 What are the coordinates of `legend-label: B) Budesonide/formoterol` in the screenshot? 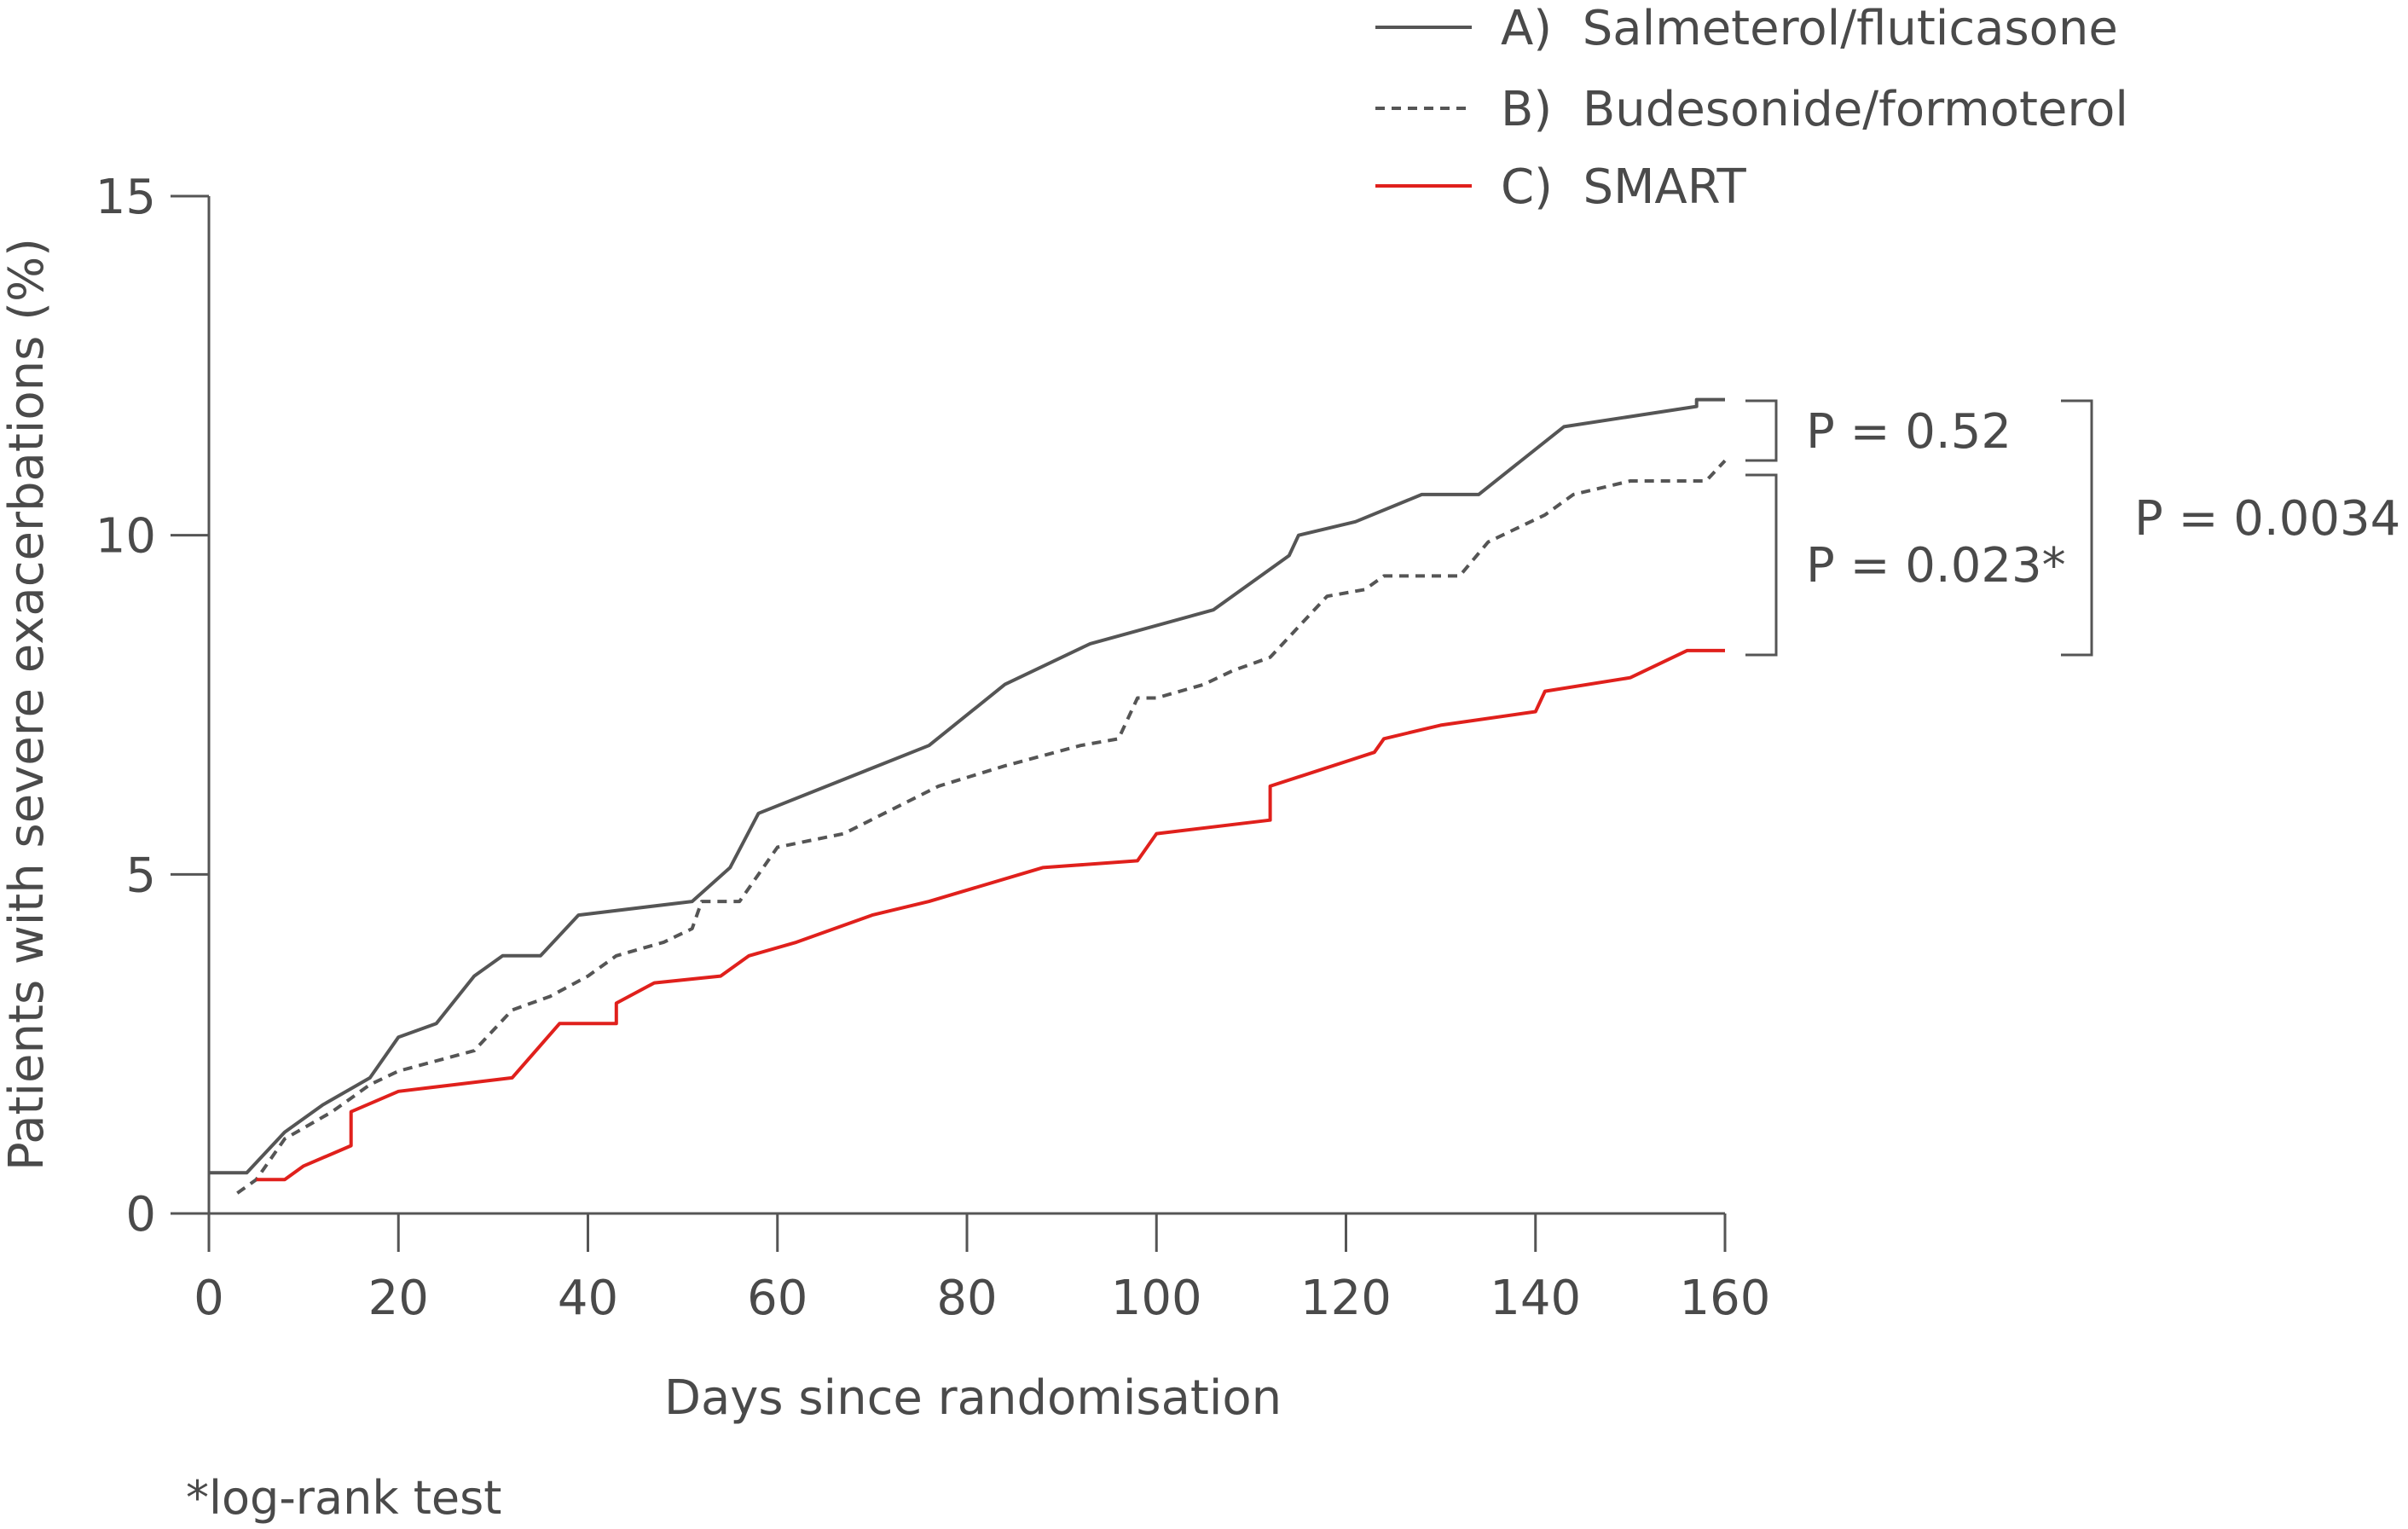 It's located at (1814, 109).